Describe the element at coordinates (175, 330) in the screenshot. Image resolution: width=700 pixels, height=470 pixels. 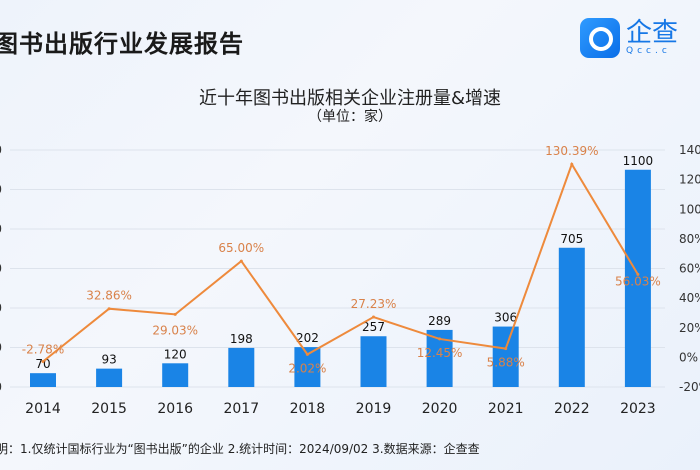
I see `line-label: 29.03%` at that location.